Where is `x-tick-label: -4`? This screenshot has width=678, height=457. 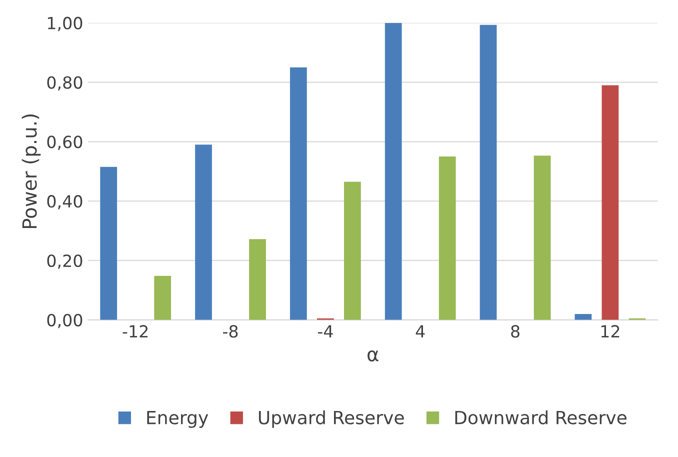
x-tick-label: -4 is located at coordinates (325, 331).